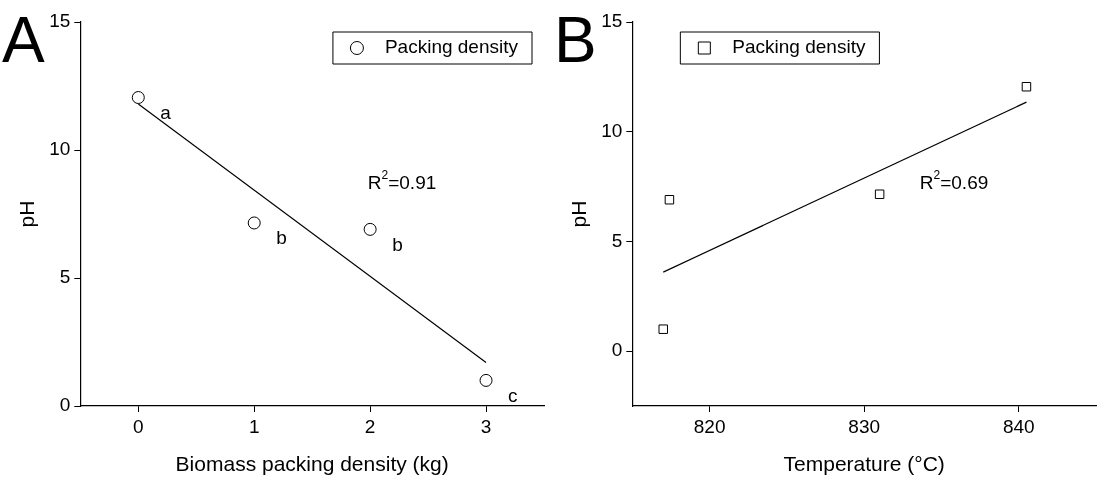 This screenshot has width=1105, height=486. Describe the element at coordinates (166, 112) in the screenshot. I see `annotation: a` at that location.